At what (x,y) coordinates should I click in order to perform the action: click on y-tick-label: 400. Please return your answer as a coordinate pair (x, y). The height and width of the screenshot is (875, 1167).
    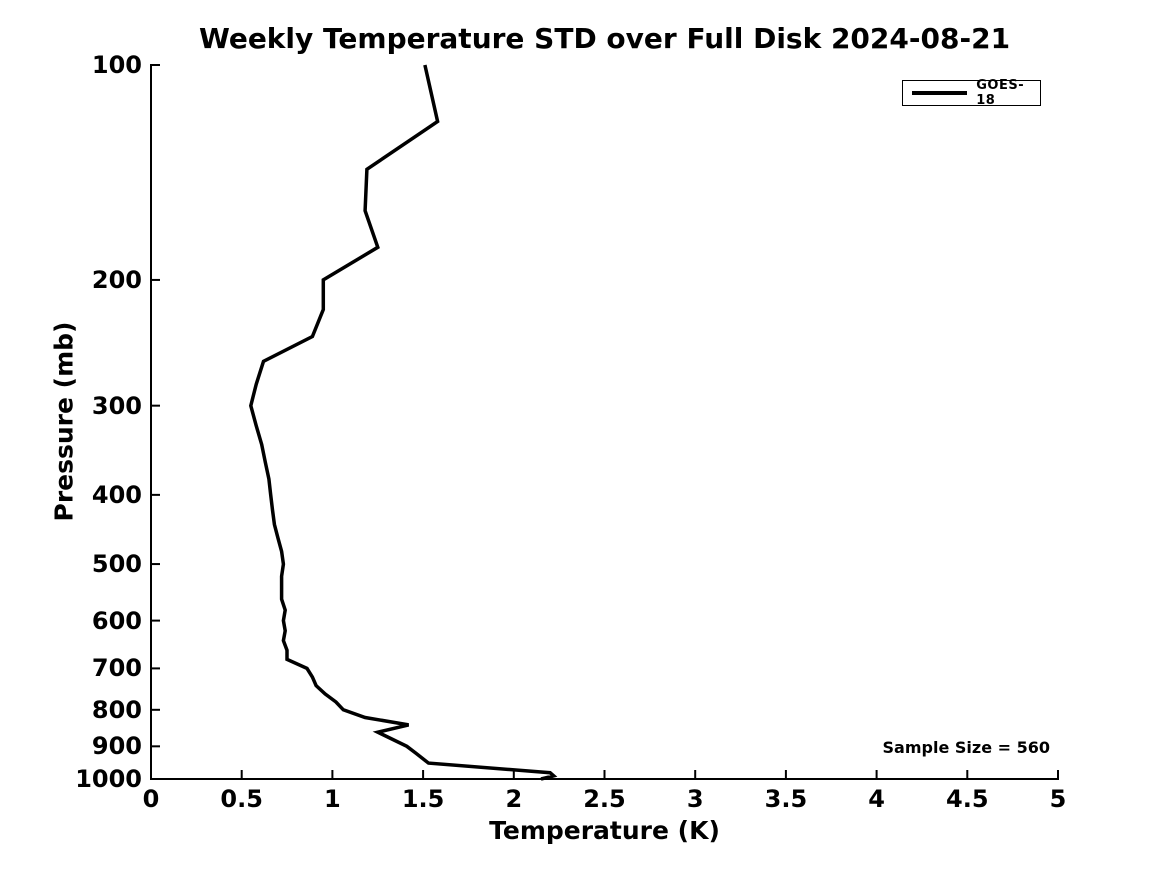
    Looking at the image, I should click on (116, 494).